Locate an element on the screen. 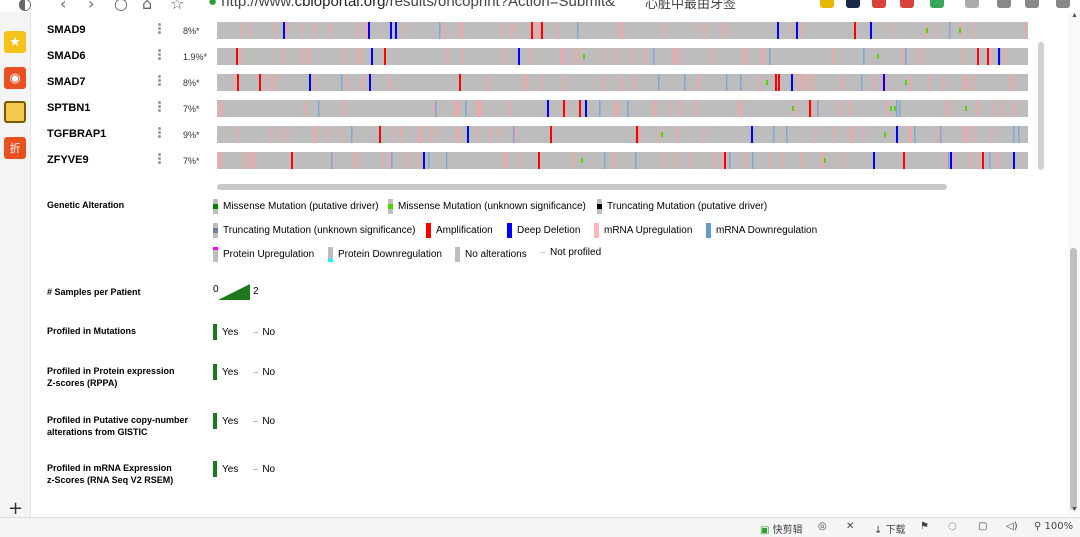 Image resolution: width=1080 pixels, height=537 pixels. page-vertical-scrollbar: ▲ ▼ is located at coordinates (1074, 264).